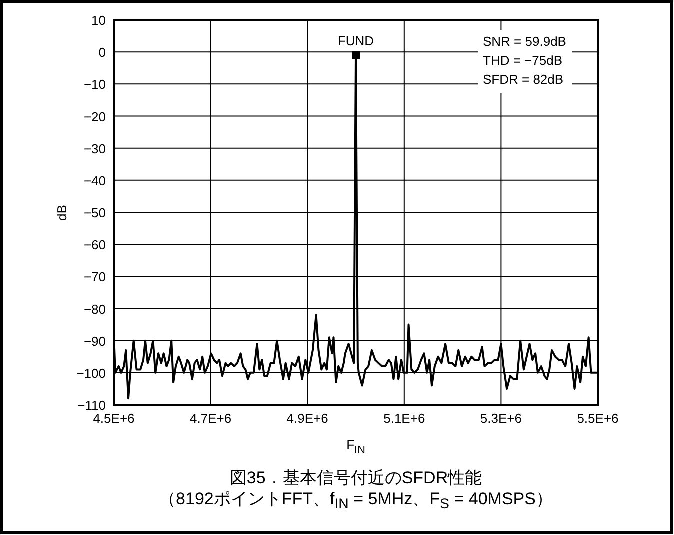 Image resolution: width=674 pixels, height=535 pixels. Describe the element at coordinates (524, 41) in the screenshot. I see `annotation: SNR = 59.9dB` at that location.